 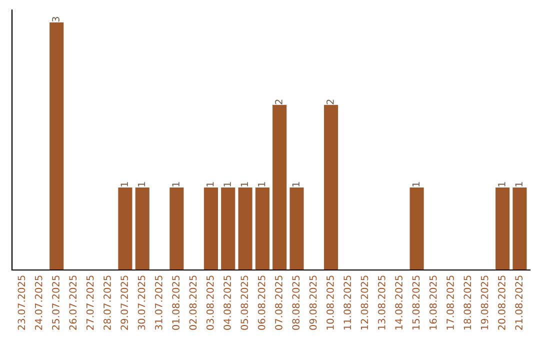 I want to click on x-tick-label: 23.07.2025, so click(x=22, y=303).